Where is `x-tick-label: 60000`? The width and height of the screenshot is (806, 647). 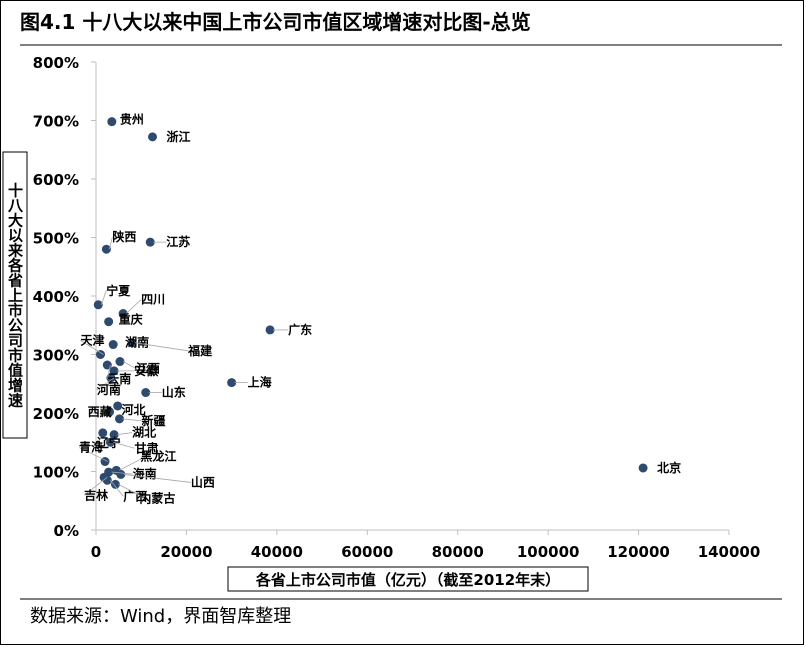 x-tick-label: 60000 is located at coordinates (367, 552).